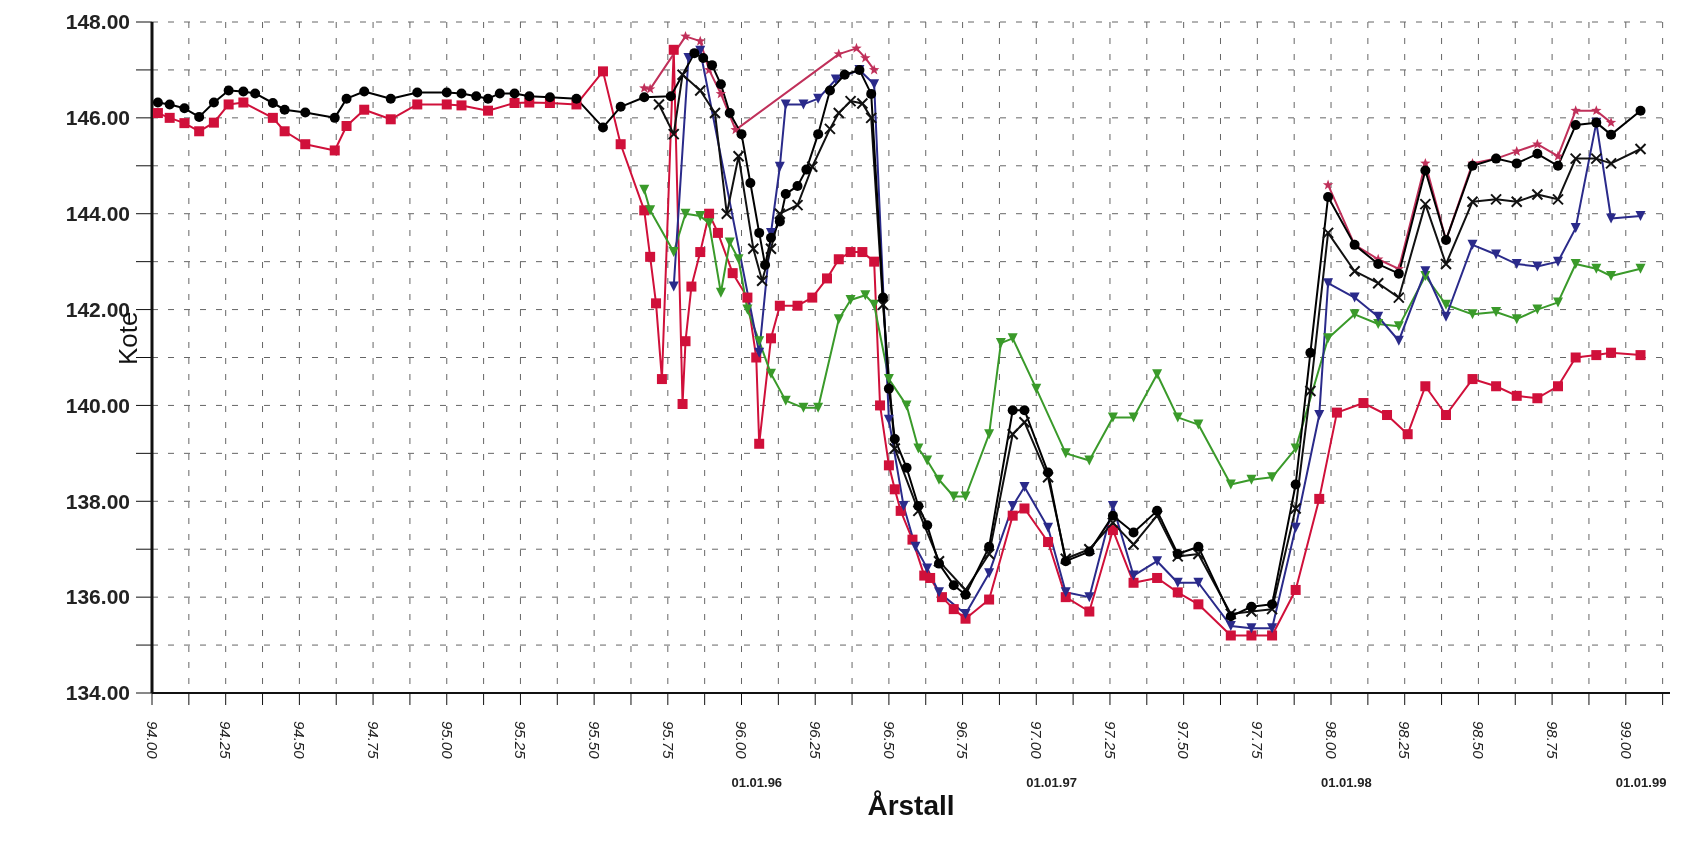  I want to click on x-tick-label: 94.00, so click(152, 740).